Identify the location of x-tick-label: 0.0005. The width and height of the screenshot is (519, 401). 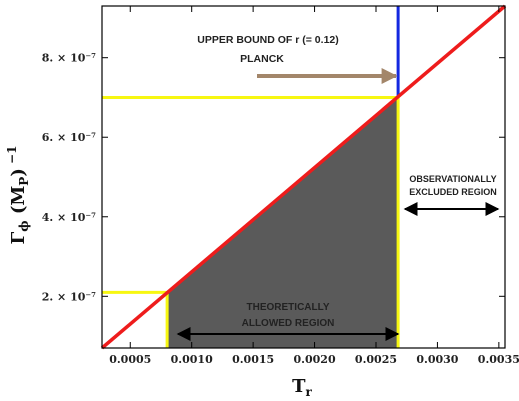
(130, 359).